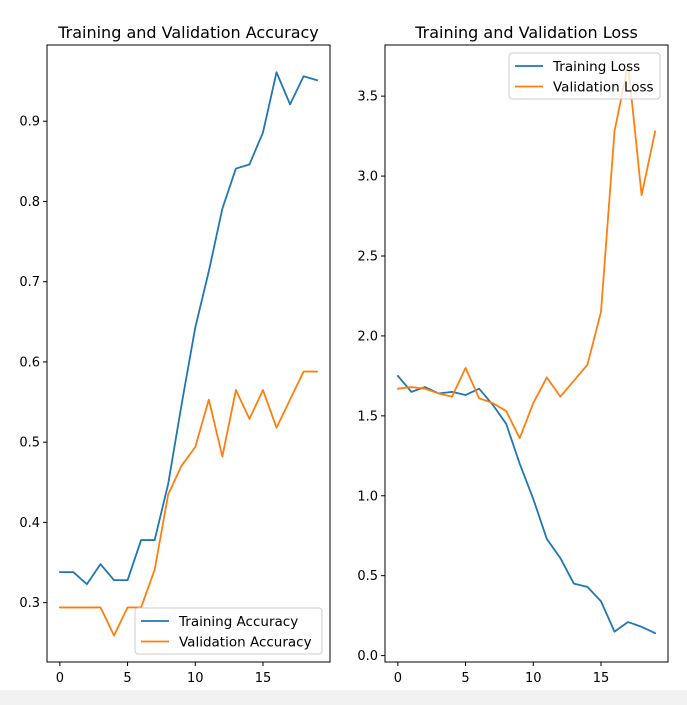 This screenshot has width=687, height=705. Describe the element at coordinates (245, 643) in the screenshot. I see `legend-label: Validation Accuracy` at that location.